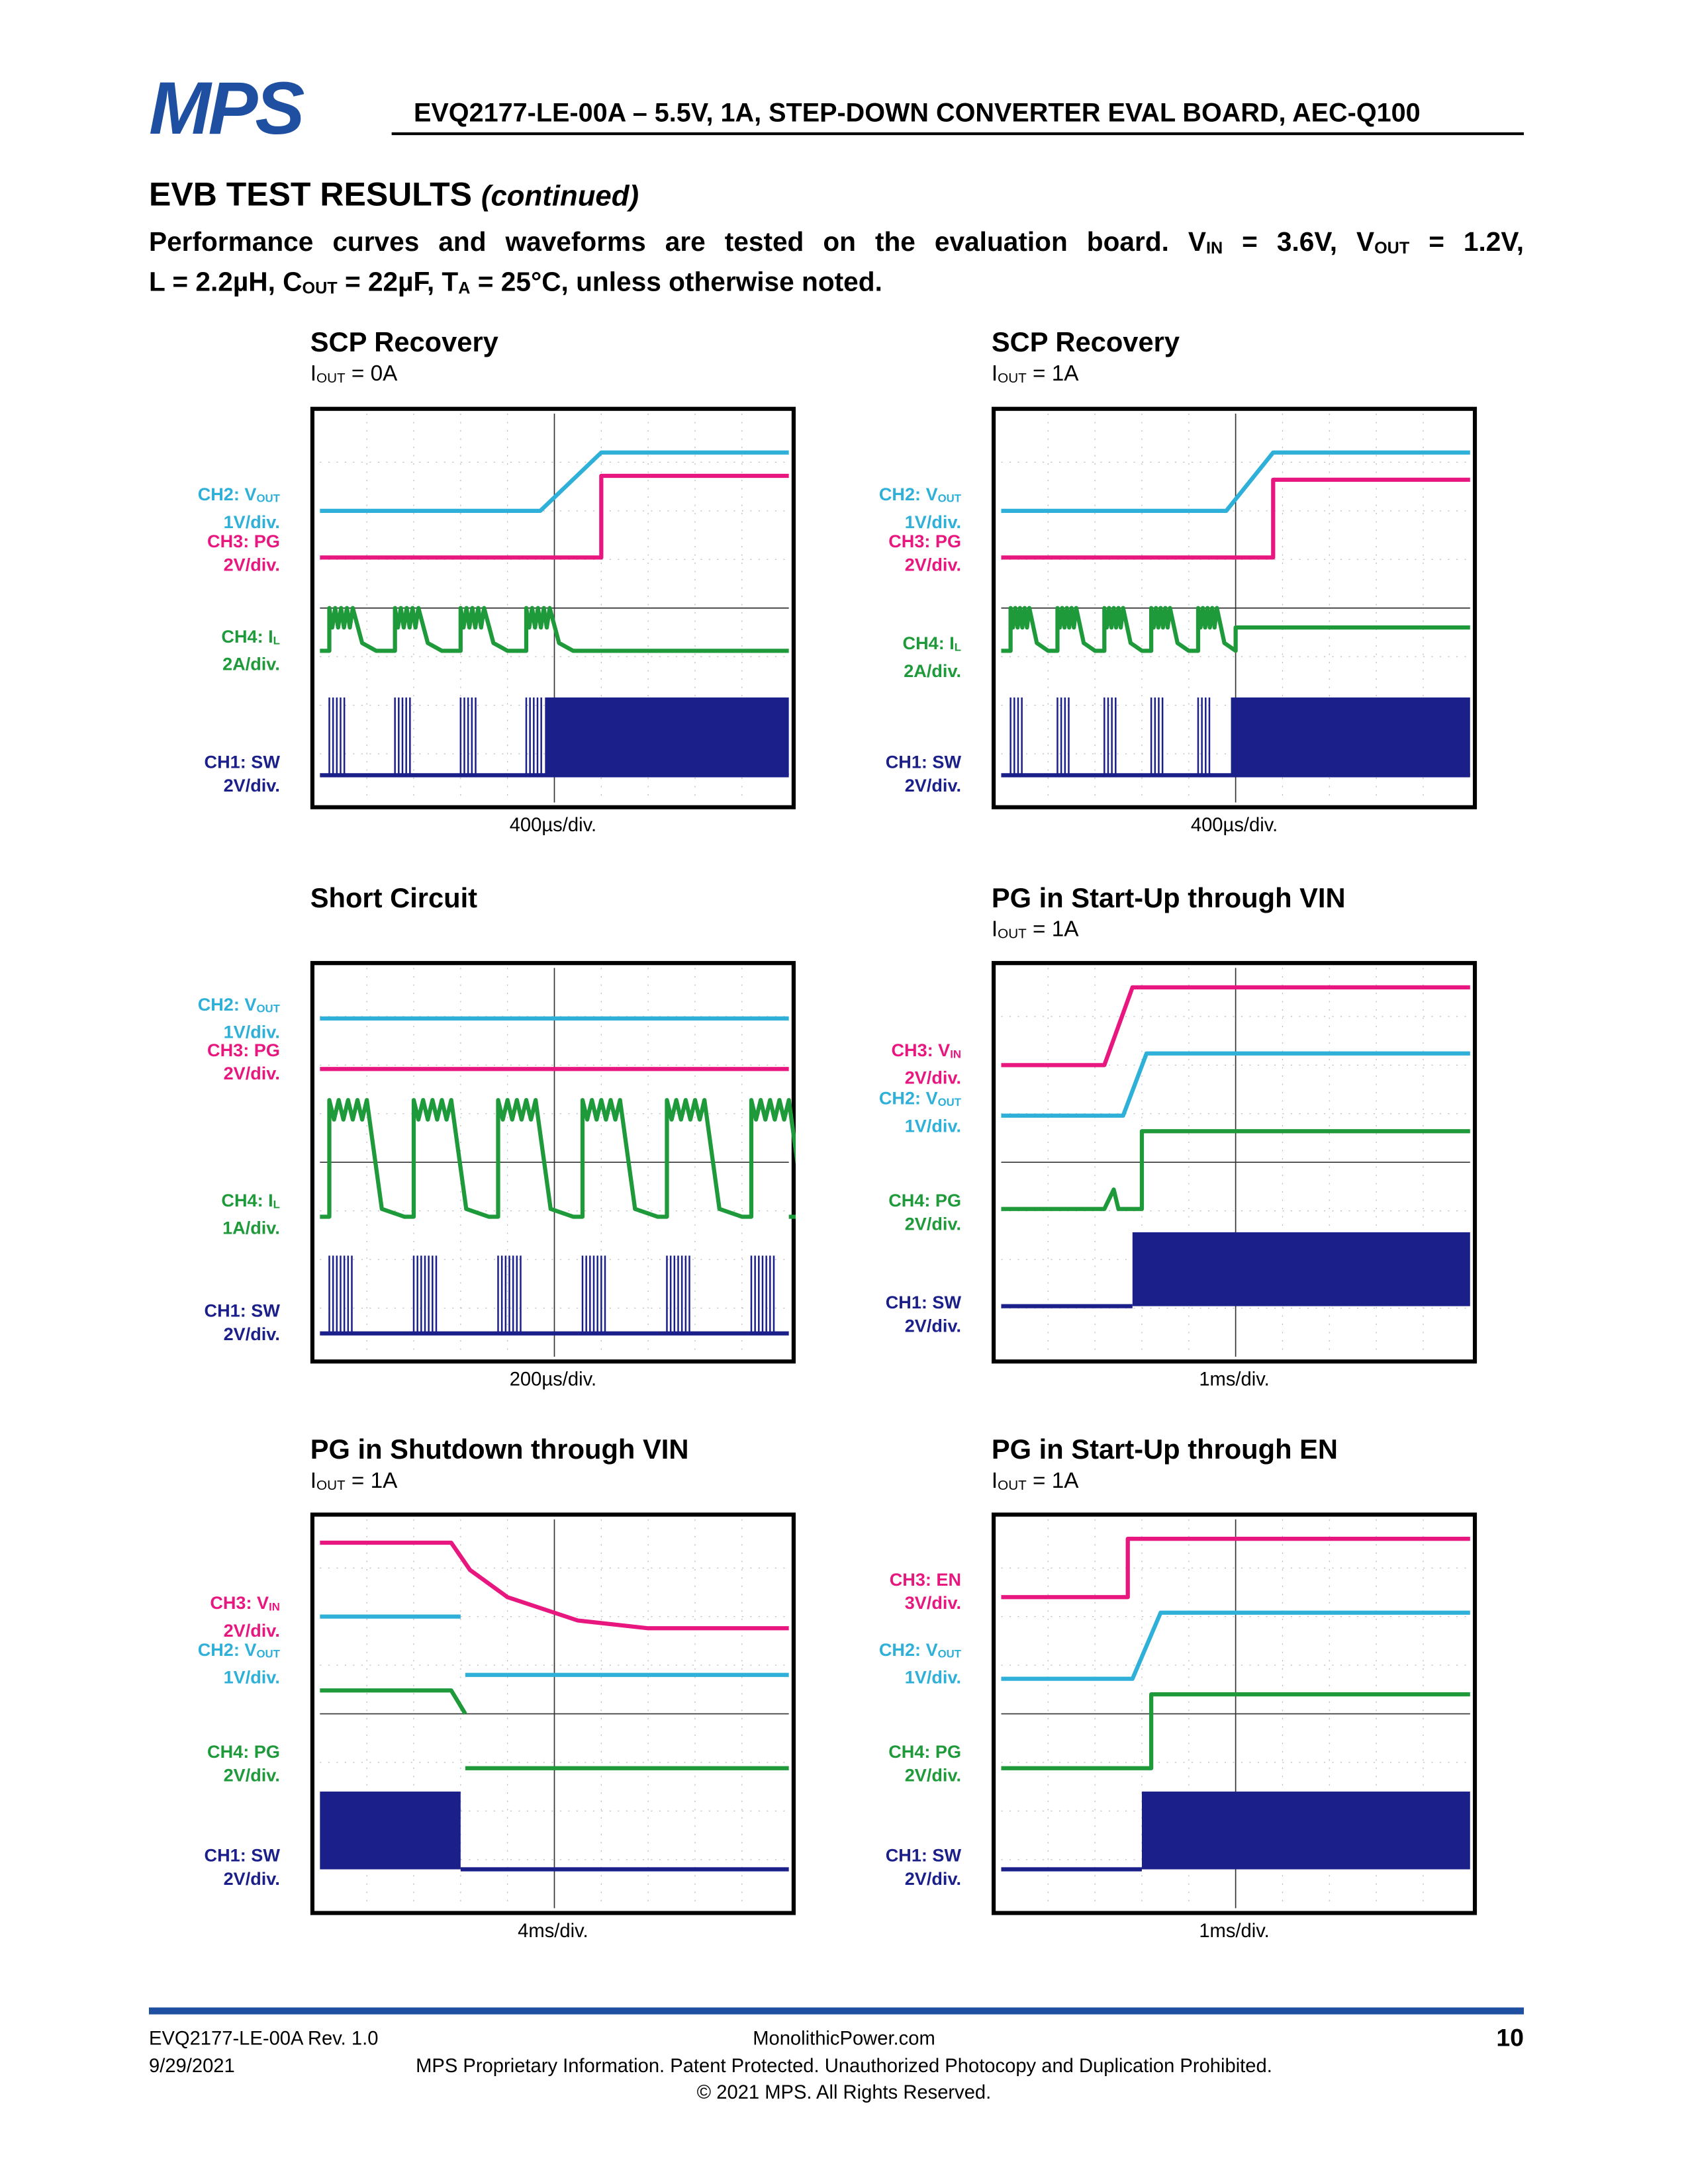 This screenshot has width=1688, height=2184. Describe the element at coordinates (170, 1617) in the screenshot. I see `channel-label: CH3: VIN 2V/div.` at that location.